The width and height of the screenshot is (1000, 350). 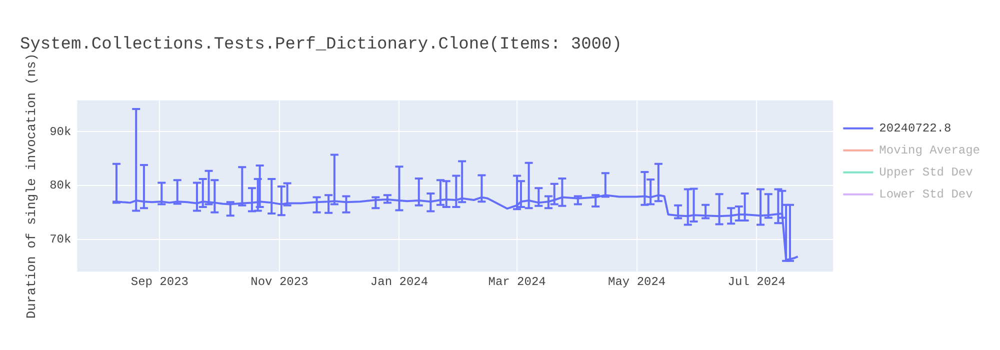 I want to click on y-tick-label: 90k, so click(x=61, y=131).